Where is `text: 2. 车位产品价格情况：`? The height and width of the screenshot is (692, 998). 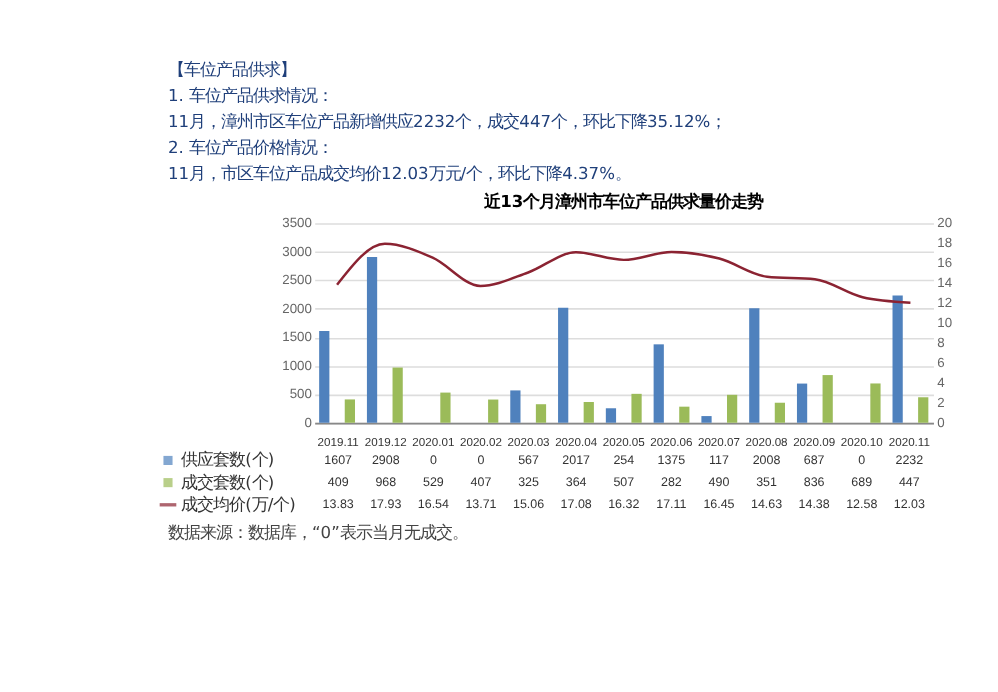 text: 2. 车位产品价格情况： is located at coordinates (251, 146).